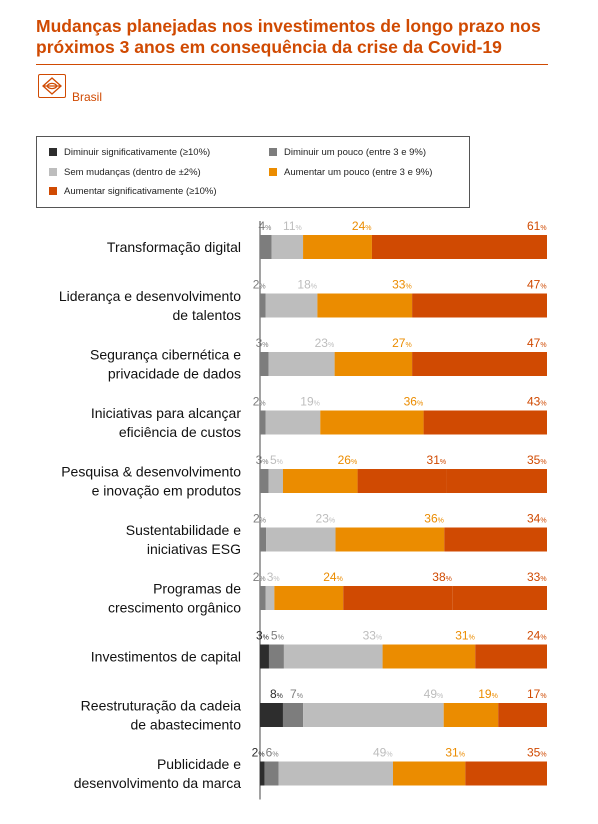 This screenshot has width=598, height=824. Describe the element at coordinates (180, 432) in the screenshot. I see `category-label: eficiência de custos` at that location.